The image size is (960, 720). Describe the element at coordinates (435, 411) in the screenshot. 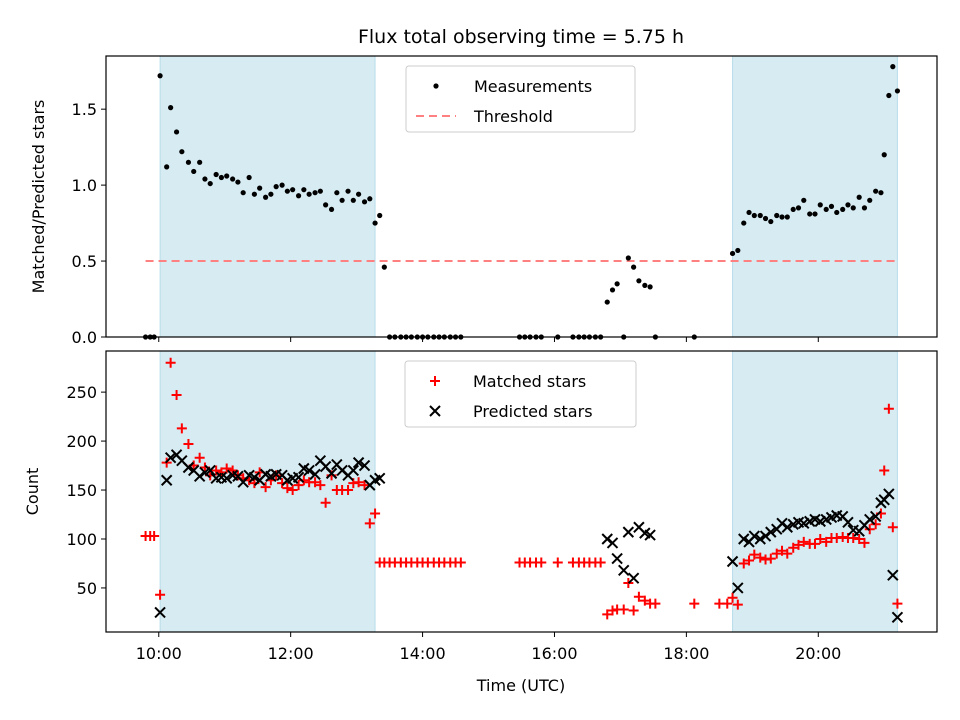

I see `legend-predicted-marker` at that location.